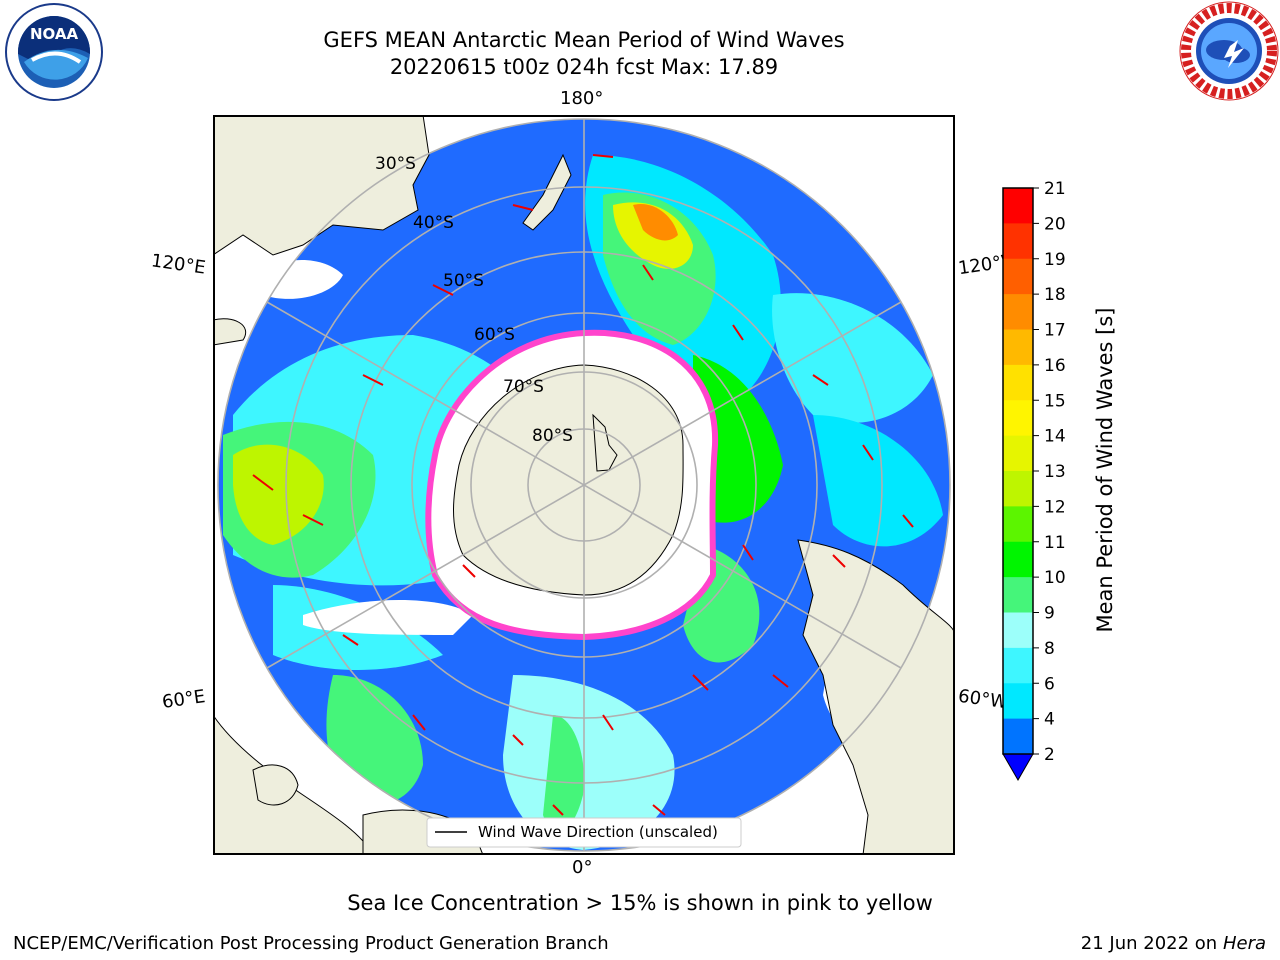 The image size is (1280, 960). I want to click on chart-subtitle: 20220615 t00z 024h fcst Max: 17.89, so click(584, 67).